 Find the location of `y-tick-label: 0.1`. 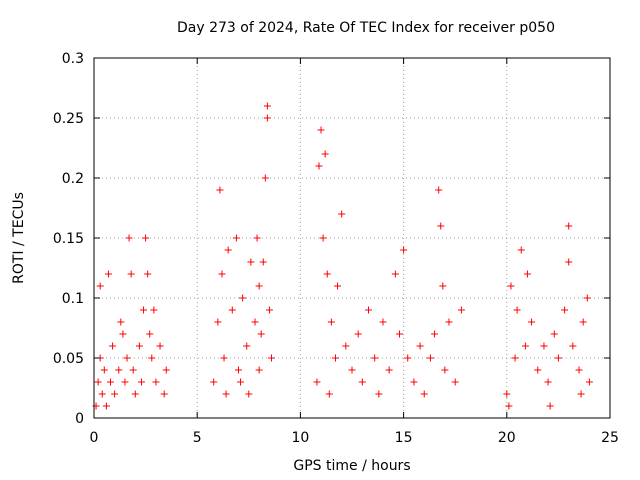

y-tick-label: 0.1 is located at coordinates (73, 299).